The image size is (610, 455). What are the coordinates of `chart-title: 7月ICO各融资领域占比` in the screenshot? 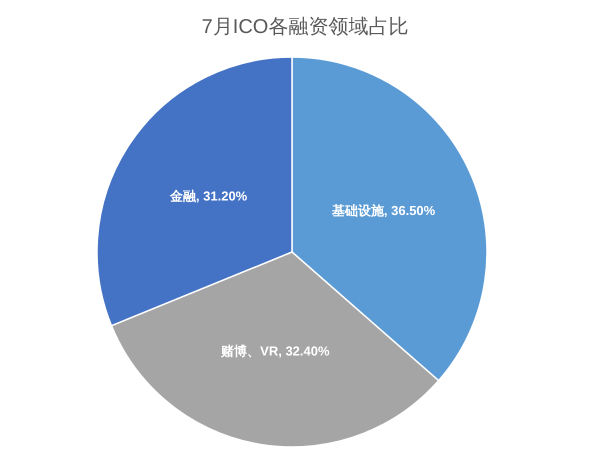 It's located at (305, 27).